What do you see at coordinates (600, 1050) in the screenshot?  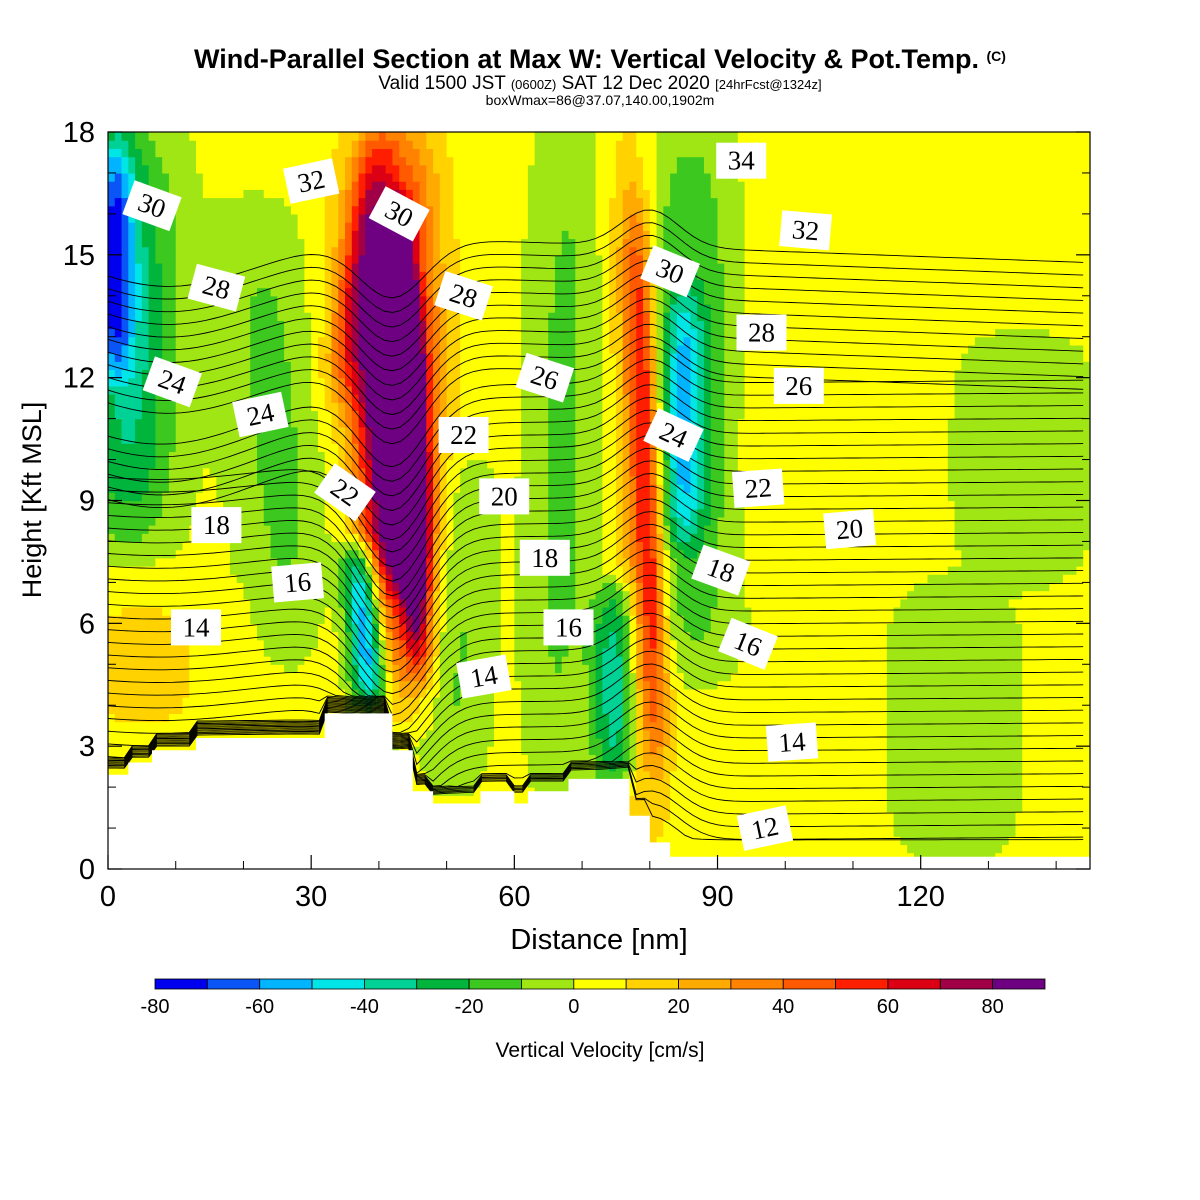 I see `colorbar-label: Vertical Velocity [cm/s]` at bounding box center [600, 1050].